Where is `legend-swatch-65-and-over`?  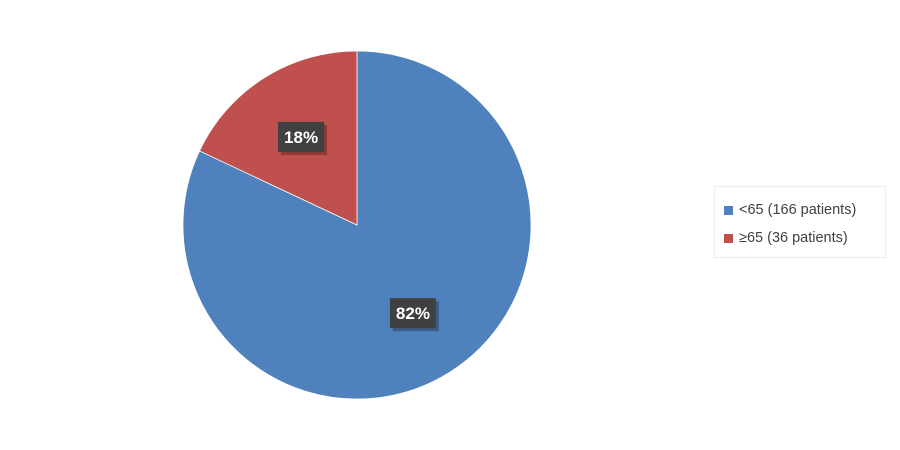 legend-swatch-65-and-over is located at coordinates (728, 238).